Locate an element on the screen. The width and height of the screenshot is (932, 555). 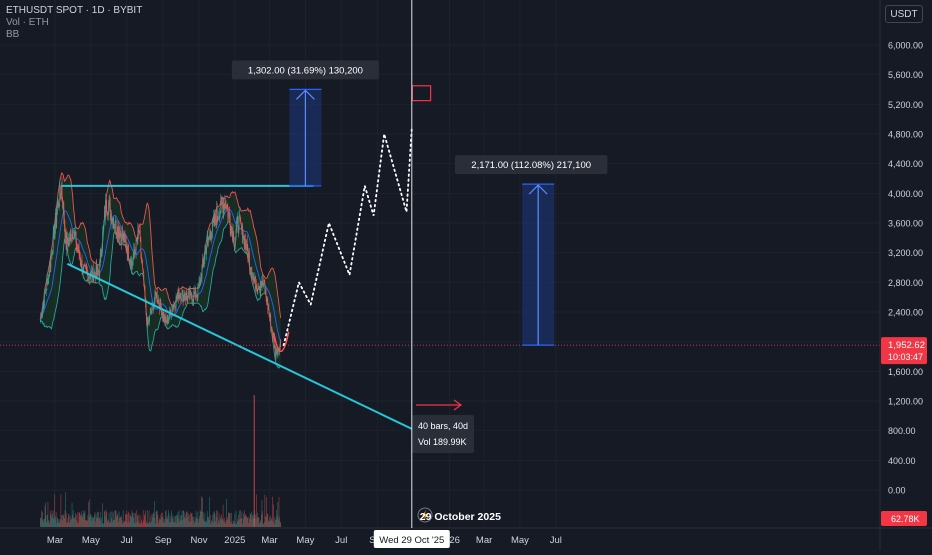
target-box is located at coordinates (421, 93).